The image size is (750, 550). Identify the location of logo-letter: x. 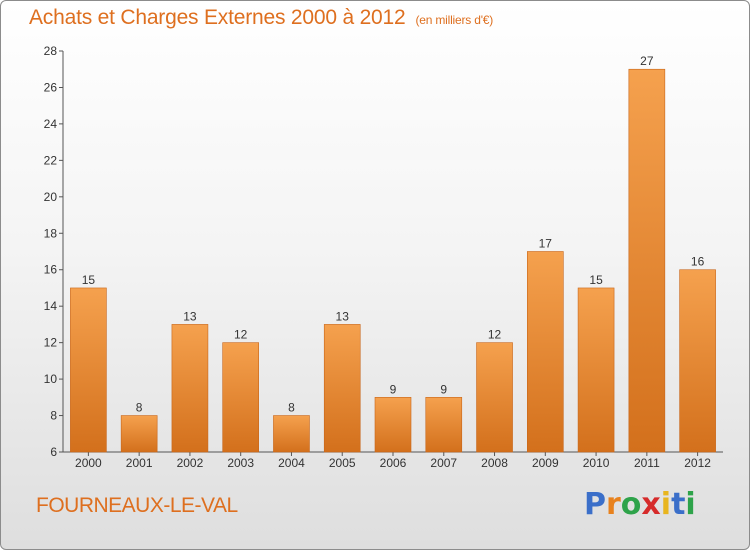
(651, 504).